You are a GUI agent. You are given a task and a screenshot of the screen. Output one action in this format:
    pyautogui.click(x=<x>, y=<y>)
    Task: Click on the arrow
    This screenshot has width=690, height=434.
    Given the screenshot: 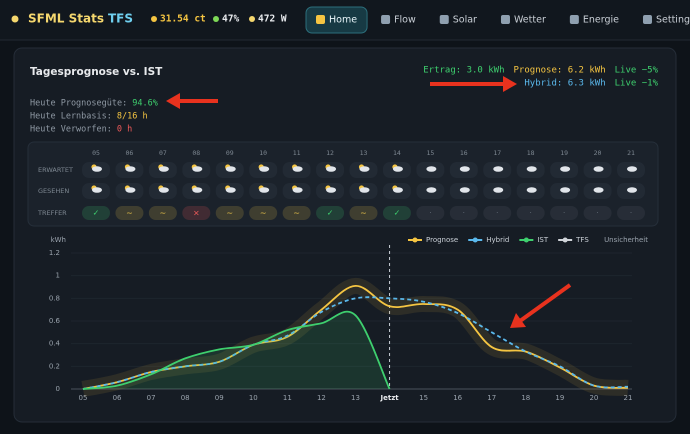 What is the action you would take?
    pyautogui.click(x=545, y=303)
    